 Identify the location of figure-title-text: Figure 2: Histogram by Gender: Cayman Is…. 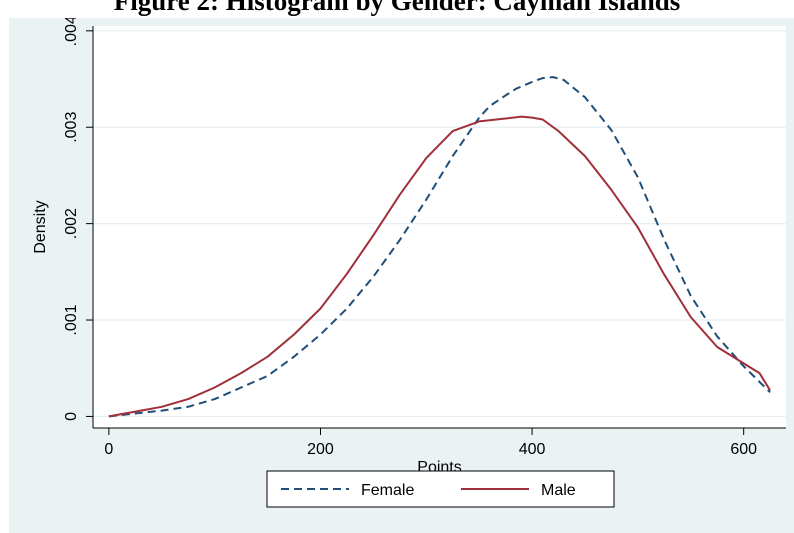
(397, 8).